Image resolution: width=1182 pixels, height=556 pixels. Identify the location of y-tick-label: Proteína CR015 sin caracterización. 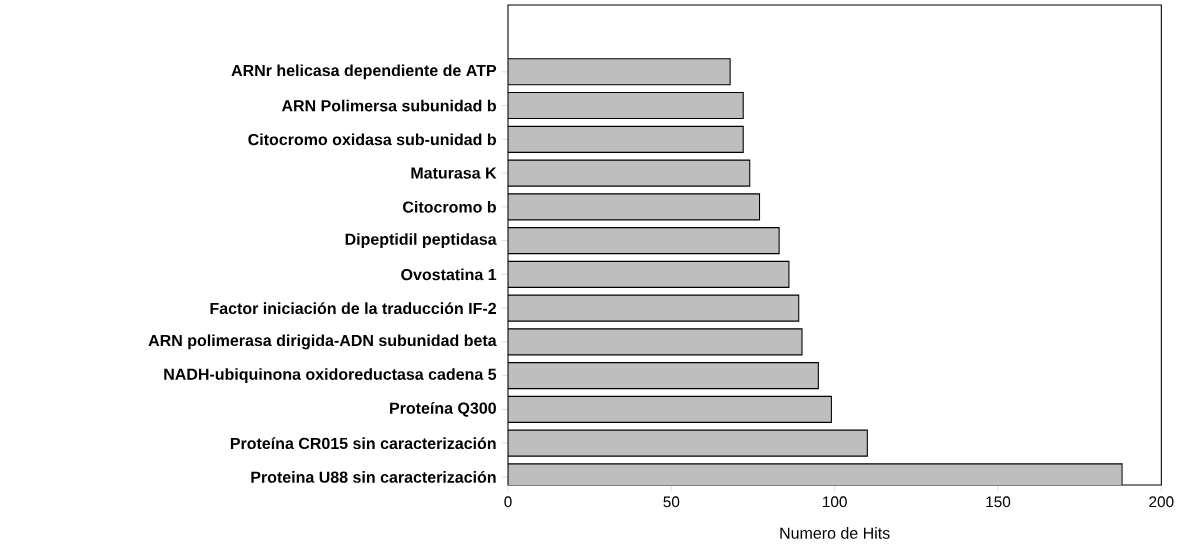
(363, 443).